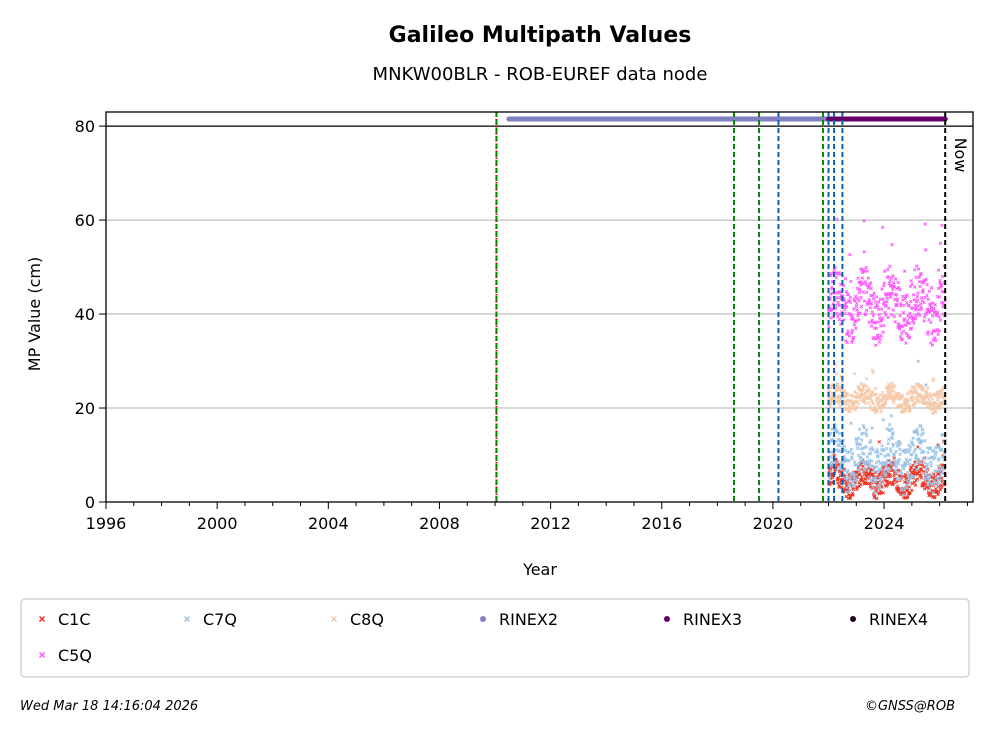 This screenshot has width=992, height=734. What do you see at coordinates (367, 619) in the screenshot?
I see `legend-label: C8Q` at bounding box center [367, 619].